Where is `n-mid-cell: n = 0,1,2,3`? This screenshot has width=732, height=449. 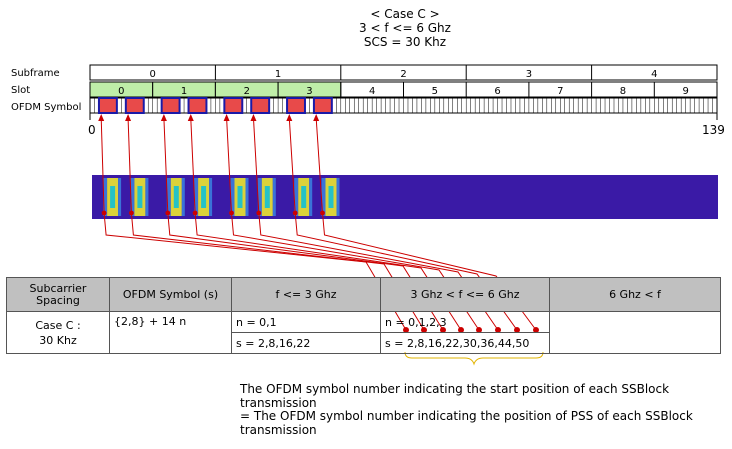
n-mid-cell: n = 0,1,2,3 is located at coordinates (465, 322).